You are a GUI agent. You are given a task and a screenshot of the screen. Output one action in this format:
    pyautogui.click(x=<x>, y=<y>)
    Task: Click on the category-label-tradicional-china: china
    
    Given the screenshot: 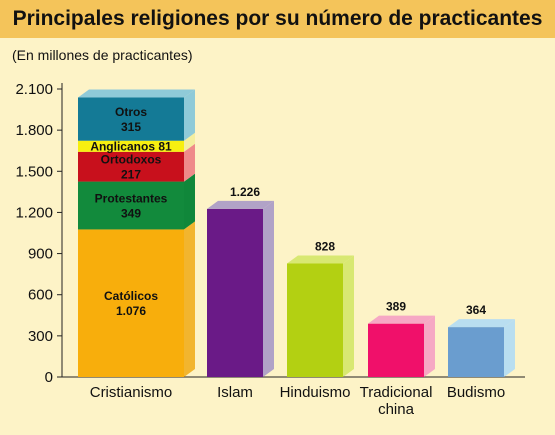 What is the action you would take?
    pyautogui.click(x=396, y=409)
    